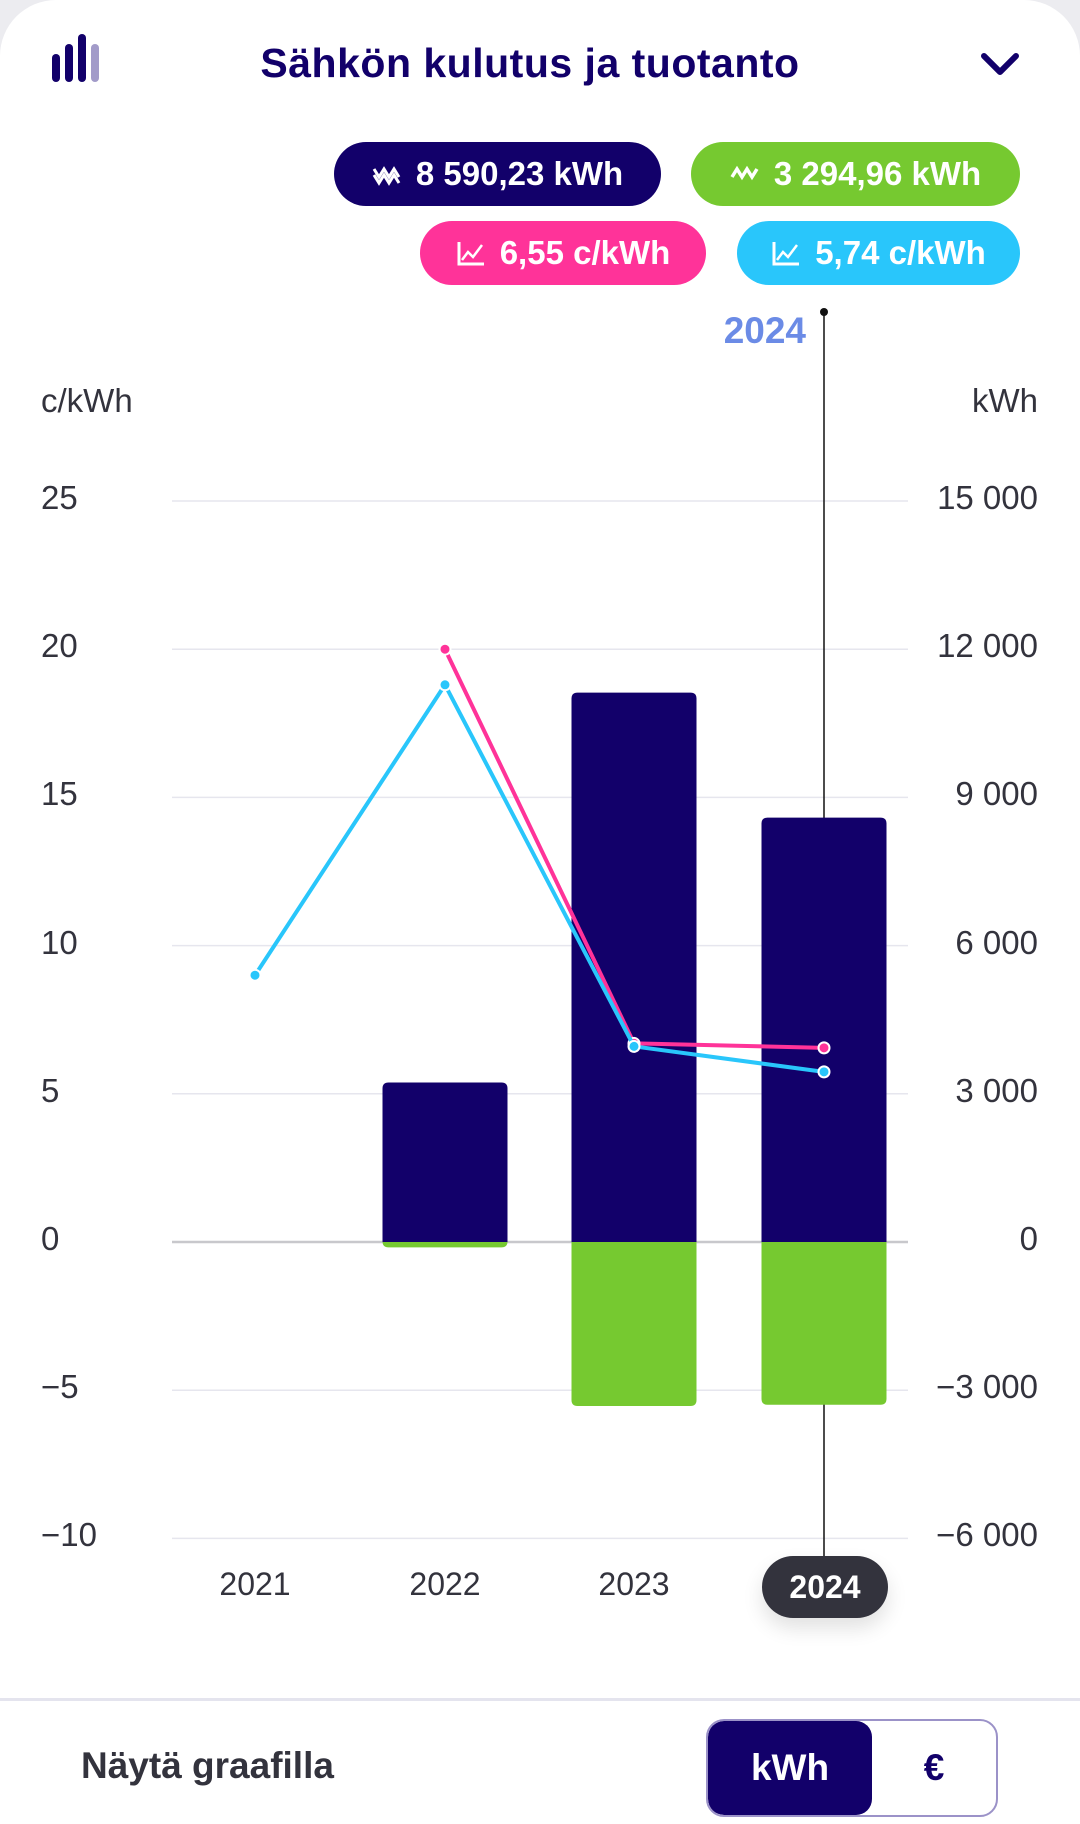  What do you see at coordinates (60, 1387) in the screenshot?
I see `left-tick-label: −5` at bounding box center [60, 1387].